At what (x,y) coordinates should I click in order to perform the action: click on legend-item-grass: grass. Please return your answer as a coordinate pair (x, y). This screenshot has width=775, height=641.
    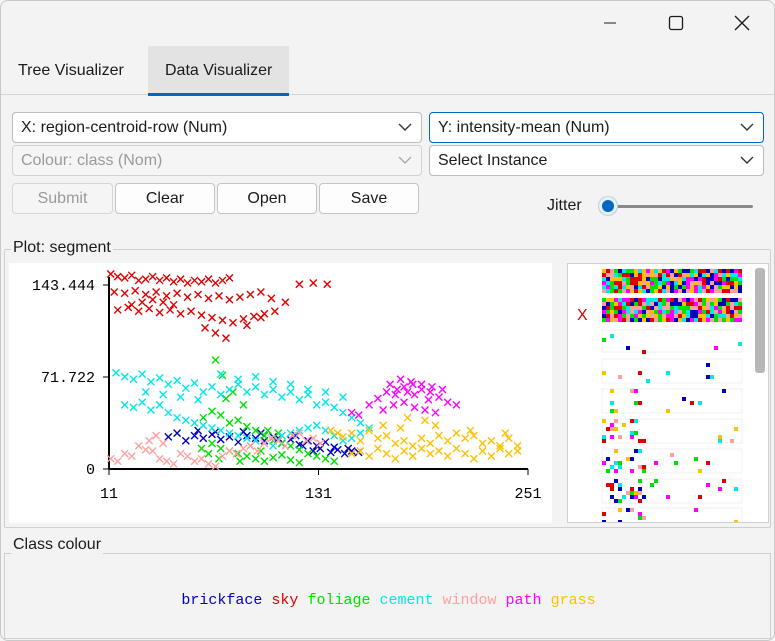
    Looking at the image, I should click on (573, 600).